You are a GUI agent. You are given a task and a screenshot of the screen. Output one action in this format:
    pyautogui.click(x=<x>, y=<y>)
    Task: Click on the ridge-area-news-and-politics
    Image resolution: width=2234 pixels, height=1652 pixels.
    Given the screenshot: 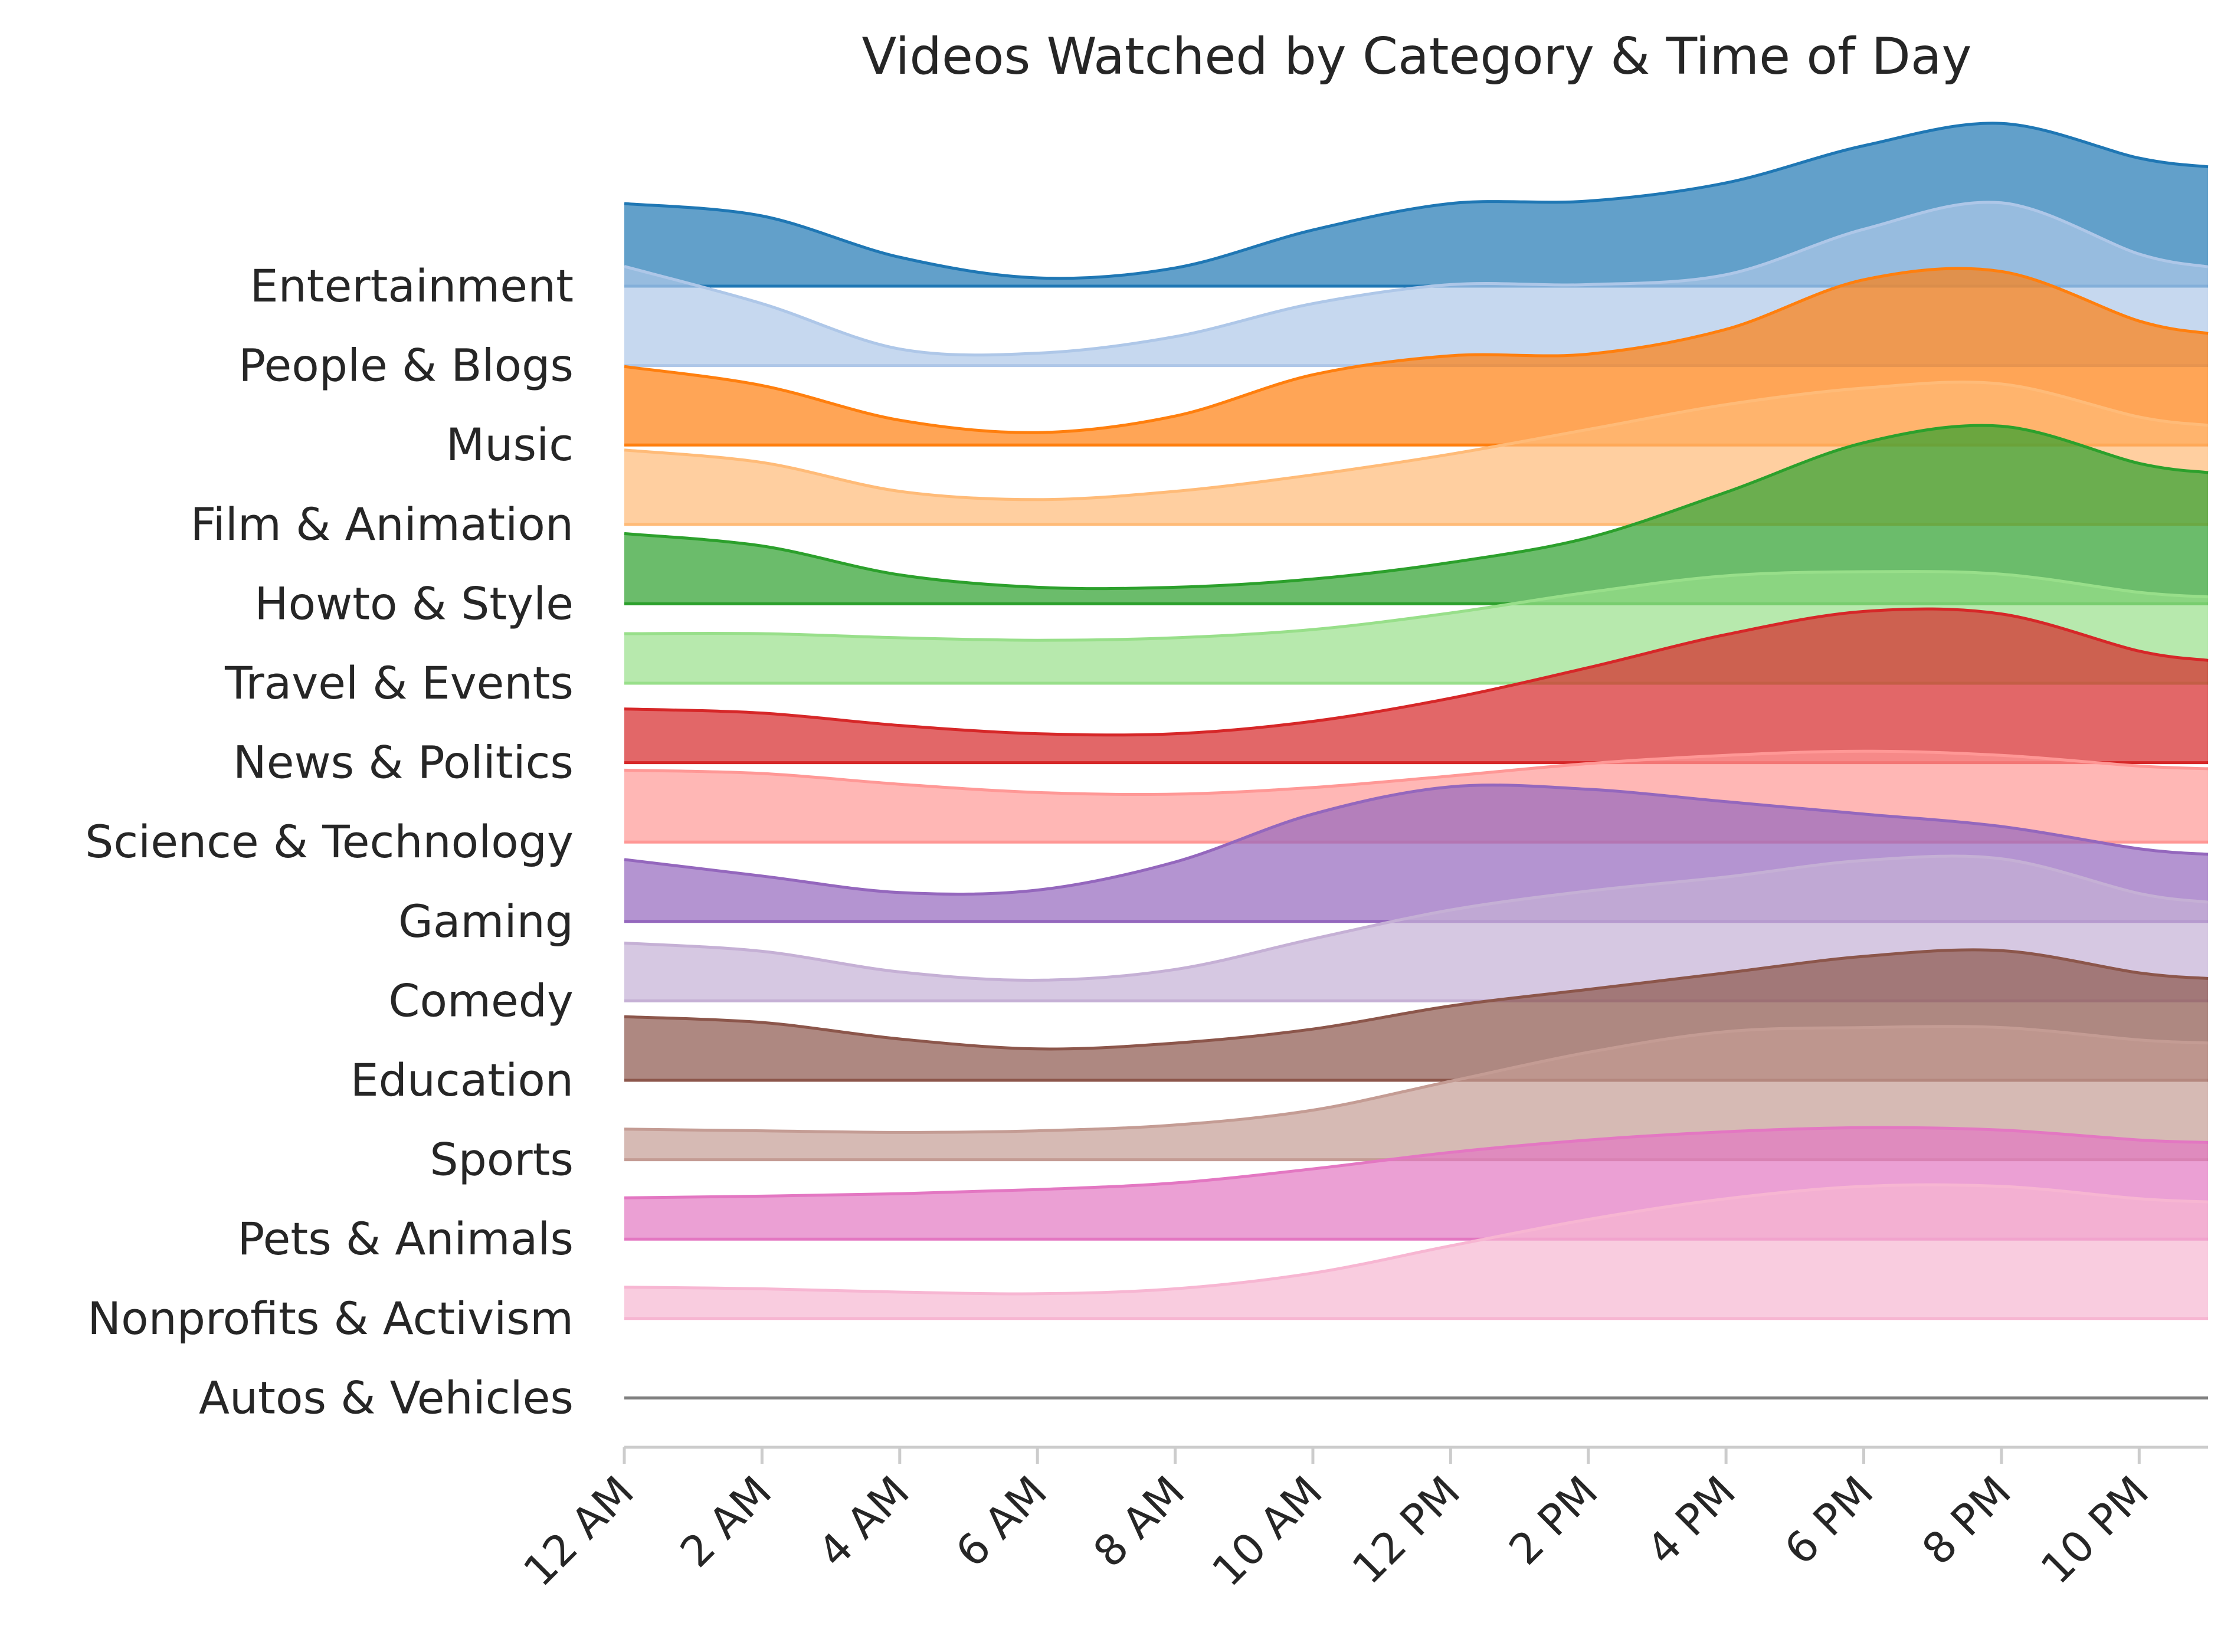 What is the action you would take?
    pyautogui.click(x=1416, y=686)
    